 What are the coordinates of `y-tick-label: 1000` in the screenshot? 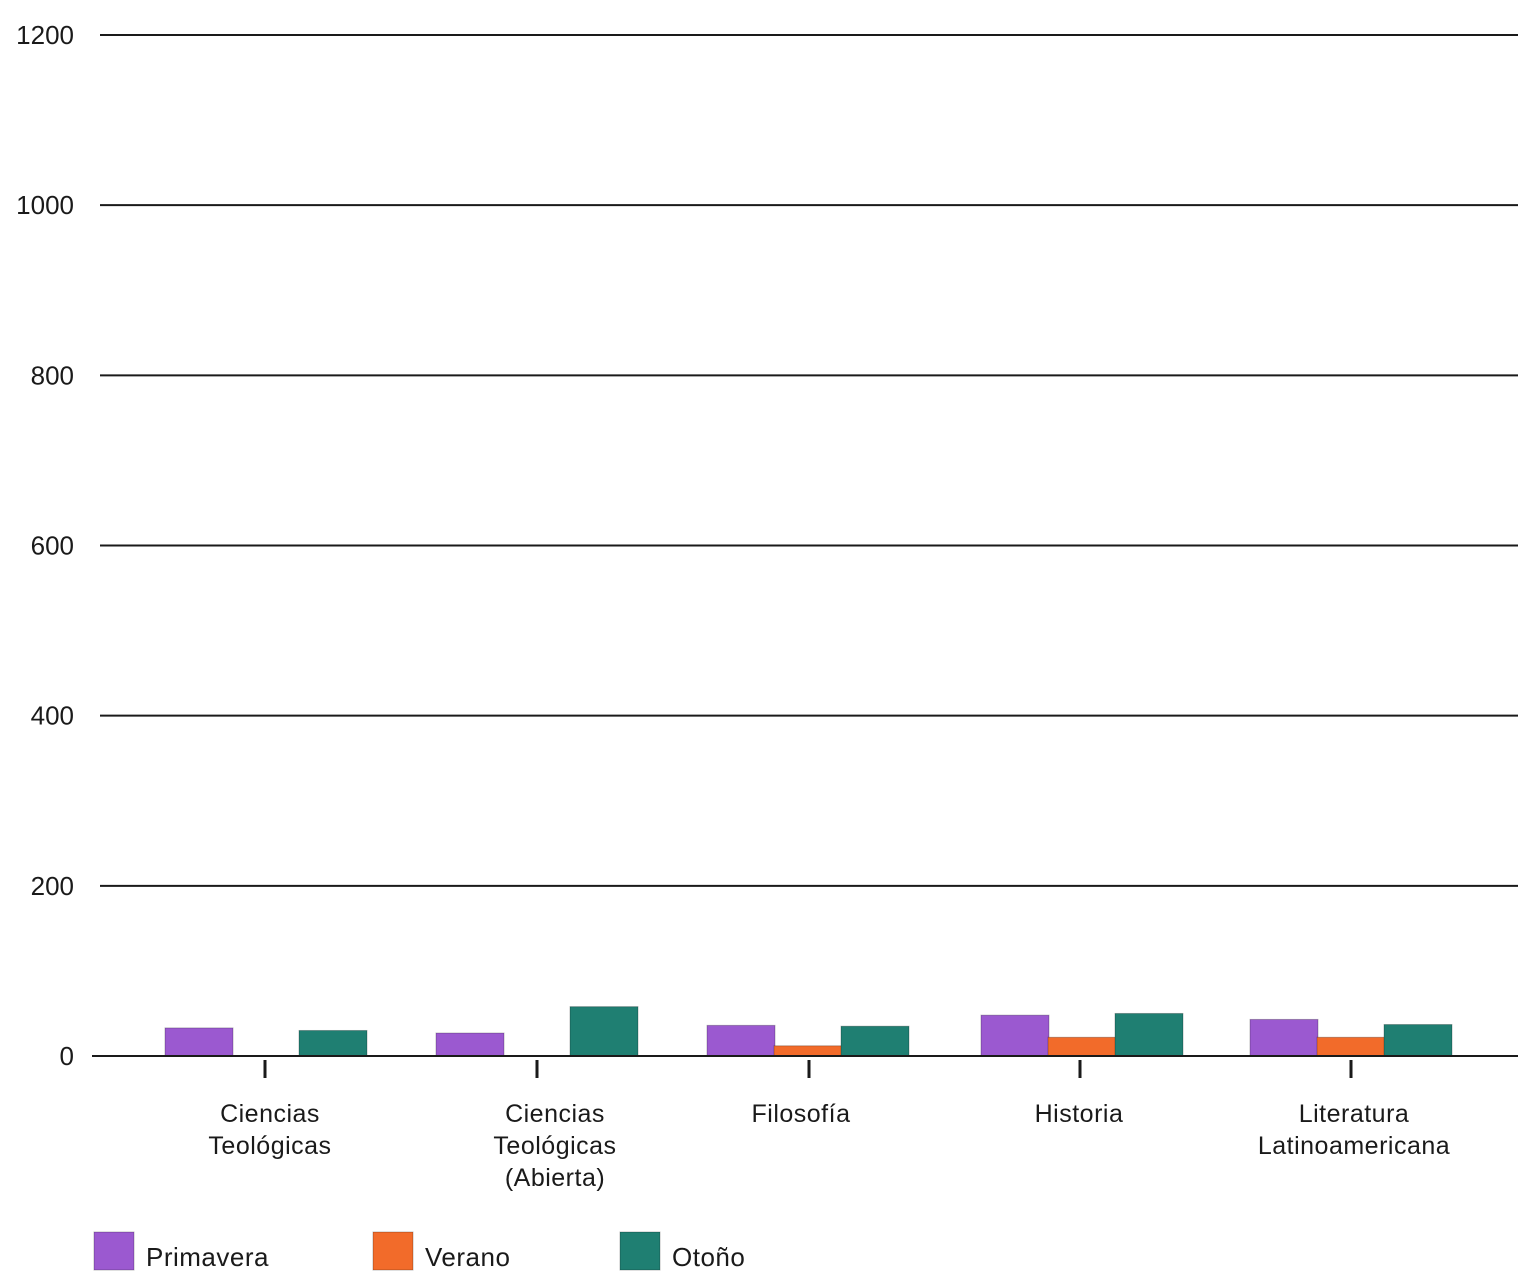 It's located at (45, 205).